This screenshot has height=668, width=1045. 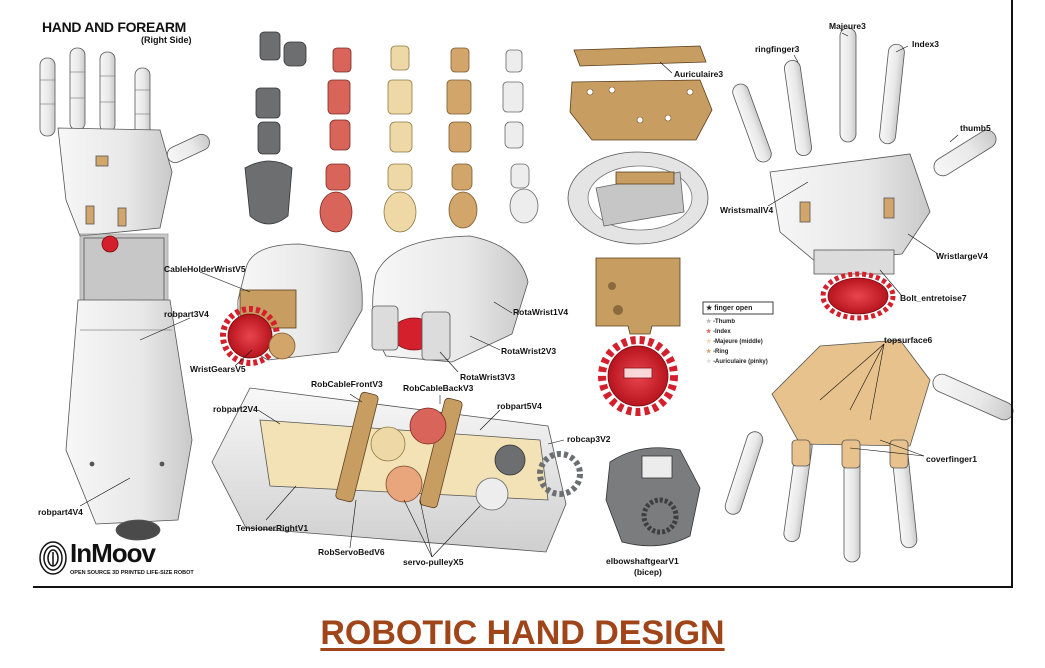 What do you see at coordinates (642, 561) in the screenshot?
I see `label-elbowshaft: elbowshaftgearV1` at bounding box center [642, 561].